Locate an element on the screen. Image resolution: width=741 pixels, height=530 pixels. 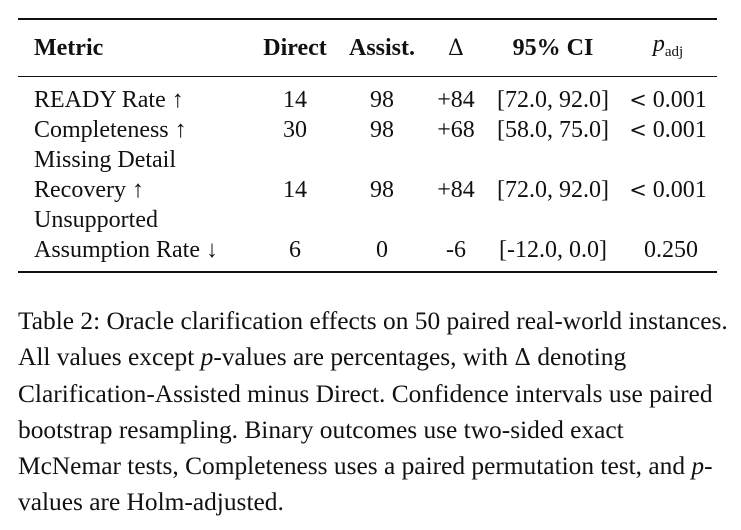
row-metric: Assumption Rate ↓ is located at coordinates (126, 250).